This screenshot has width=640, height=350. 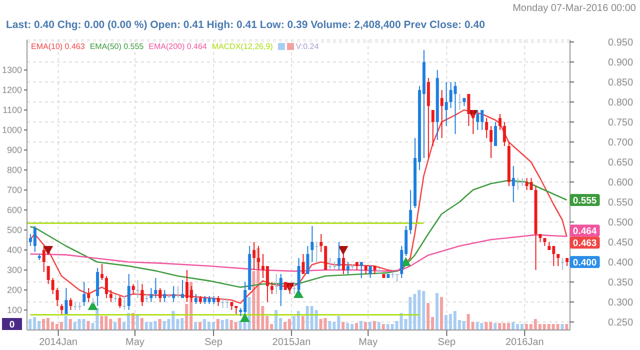 I want to click on text: Monday 07-Mar-2016 00:00, so click(x=574, y=8).